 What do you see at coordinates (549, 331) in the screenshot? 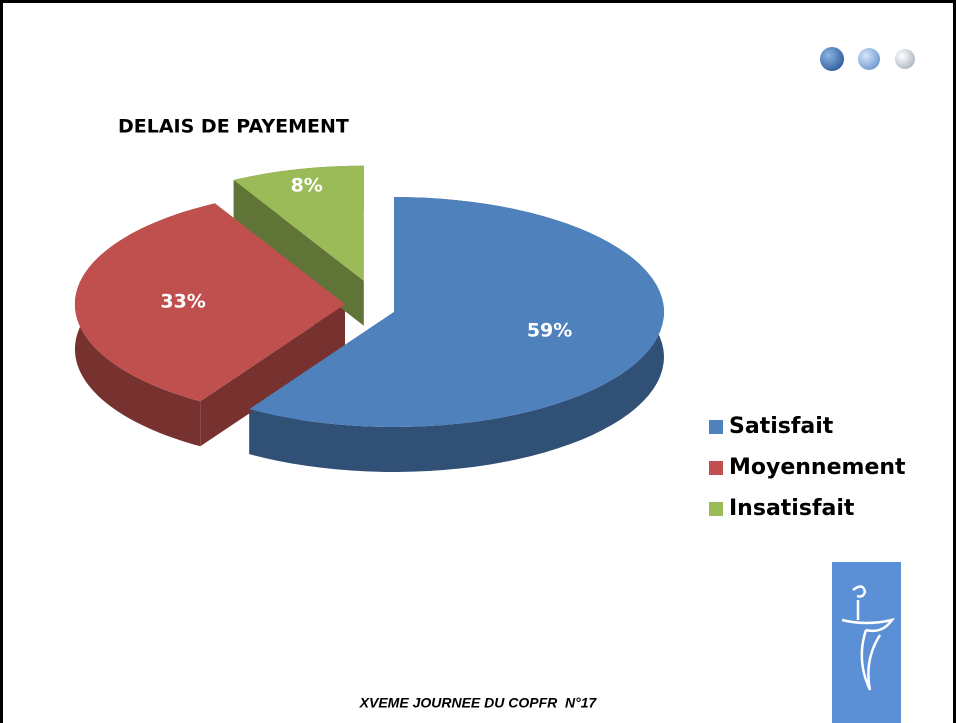
I see `data-label: 59%` at bounding box center [549, 331].